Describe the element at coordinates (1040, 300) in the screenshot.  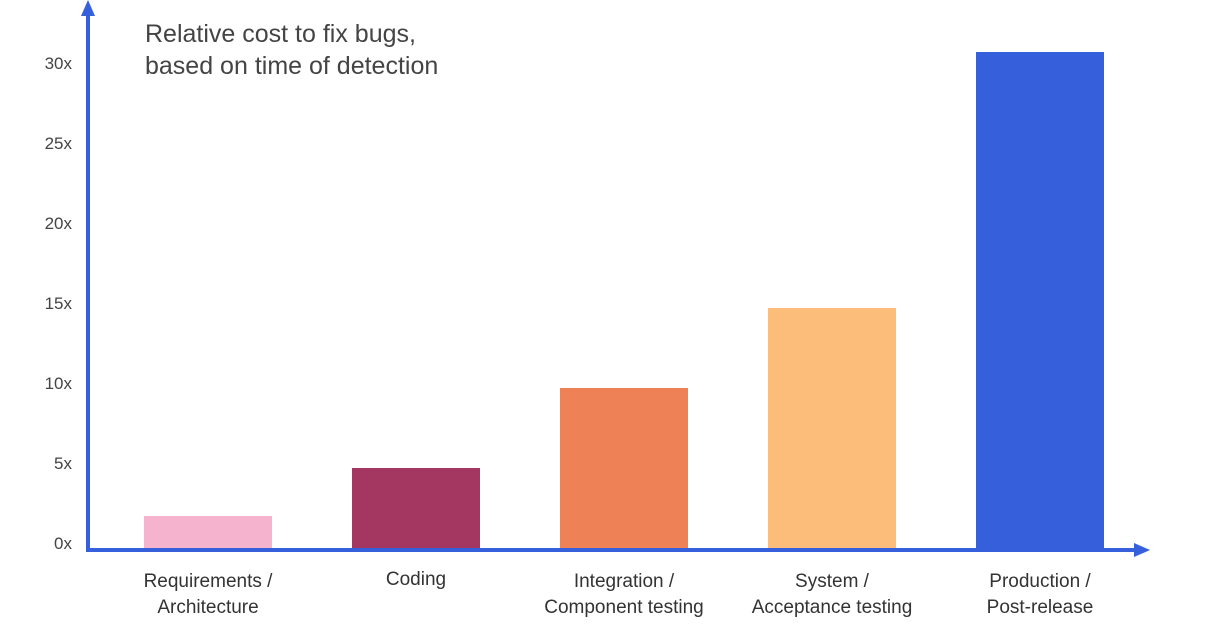
I see `bar-production` at that location.